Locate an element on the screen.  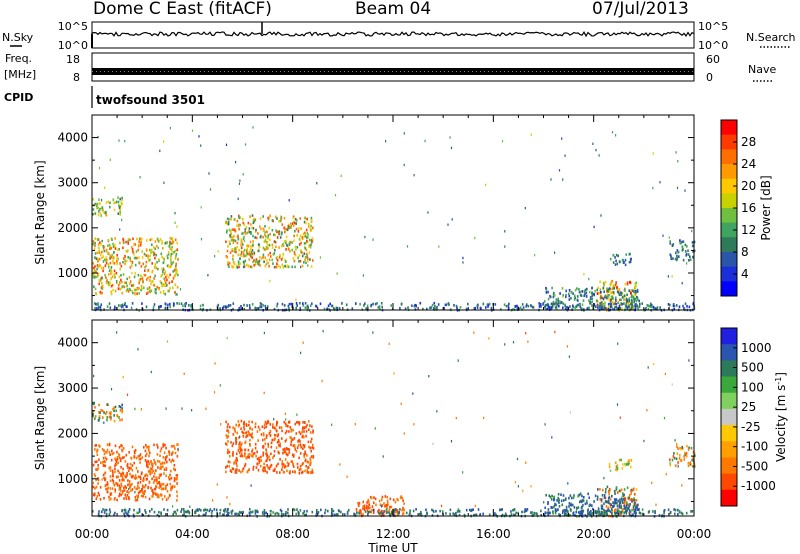
colorbar-tick-label: 28 is located at coordinates (748, 142).